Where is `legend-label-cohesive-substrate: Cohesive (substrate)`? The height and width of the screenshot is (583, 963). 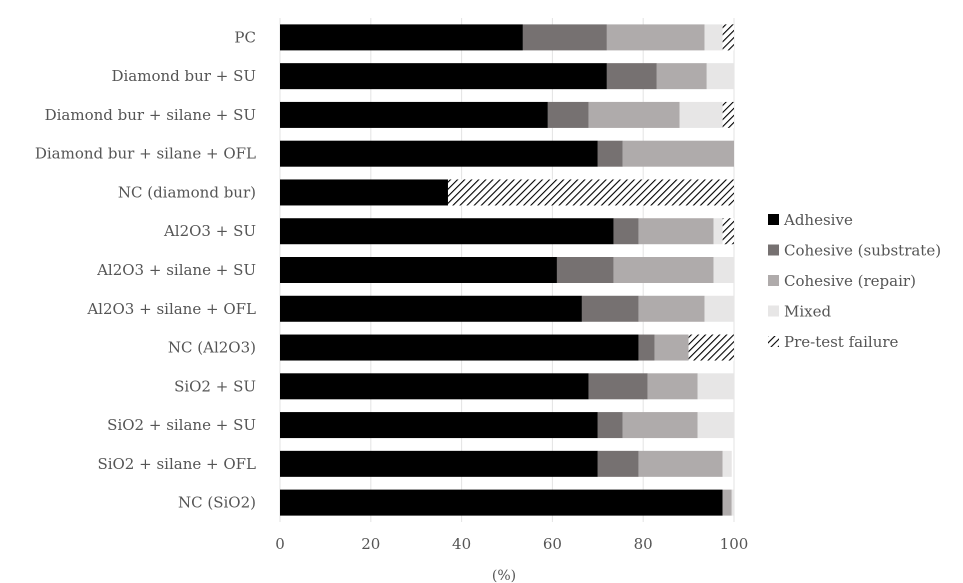 legend-label-cohesive-substrate: Cohesive (substrate) is located at coordinates (862, 251).